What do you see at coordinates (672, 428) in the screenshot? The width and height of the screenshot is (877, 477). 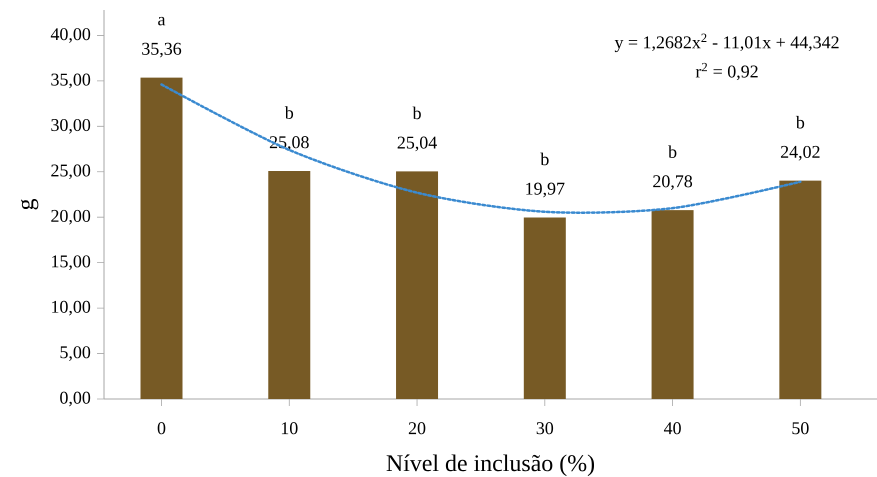 I see `x-tick-label: 40` at bounding box center [672, 428].